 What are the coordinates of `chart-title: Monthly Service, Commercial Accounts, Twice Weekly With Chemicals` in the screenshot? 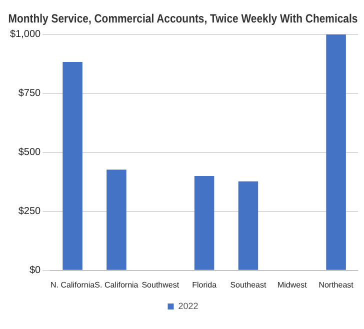 It's located at (183, 19).